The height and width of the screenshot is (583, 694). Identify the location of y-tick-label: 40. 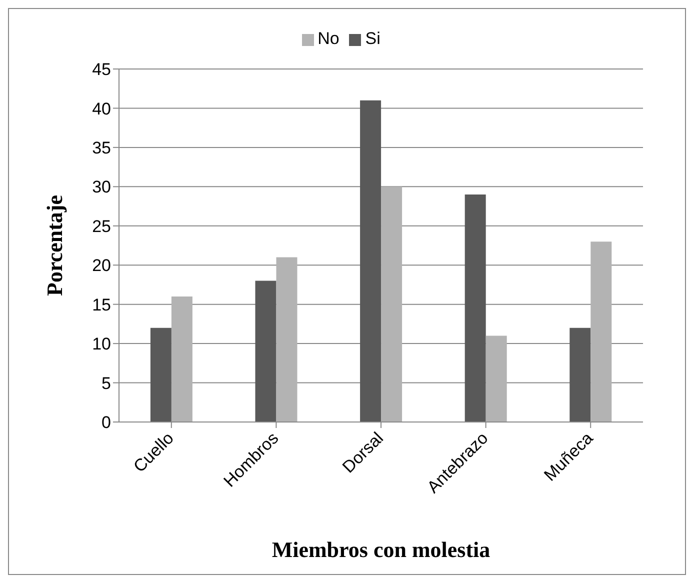
(101, 108).